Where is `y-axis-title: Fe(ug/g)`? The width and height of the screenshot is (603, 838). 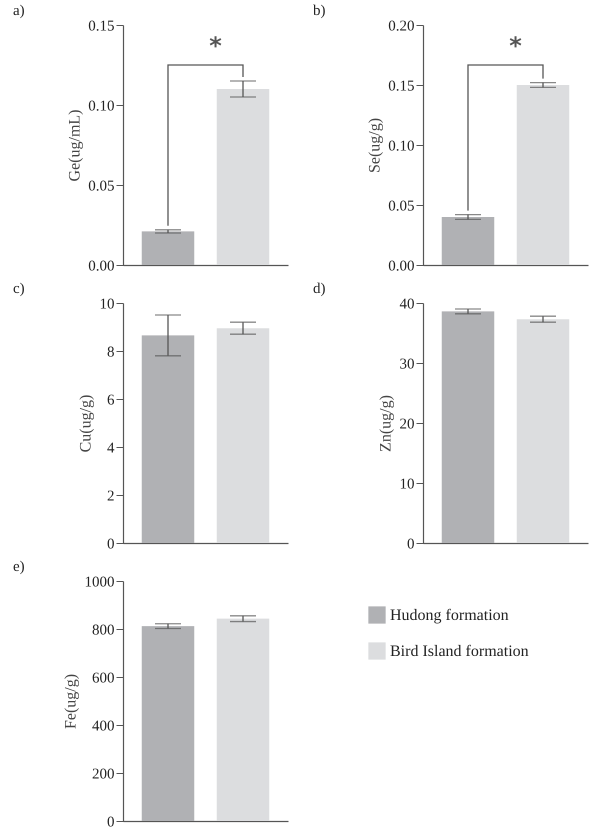 y-axis-title: Fe(ug/g) is located at coordinates (71, 702).